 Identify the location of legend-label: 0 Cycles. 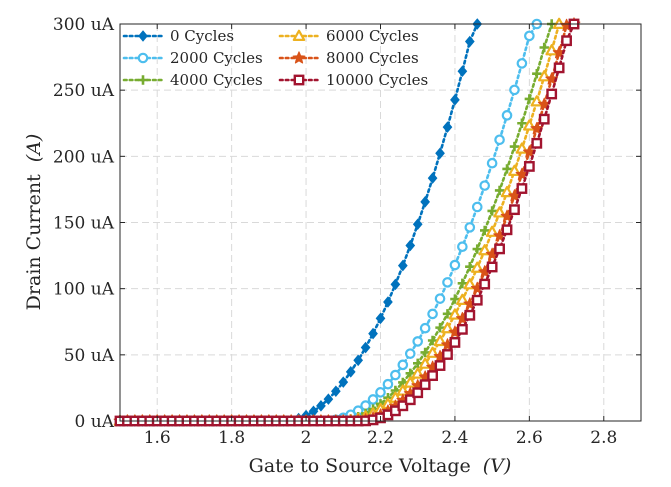
(202, 36).